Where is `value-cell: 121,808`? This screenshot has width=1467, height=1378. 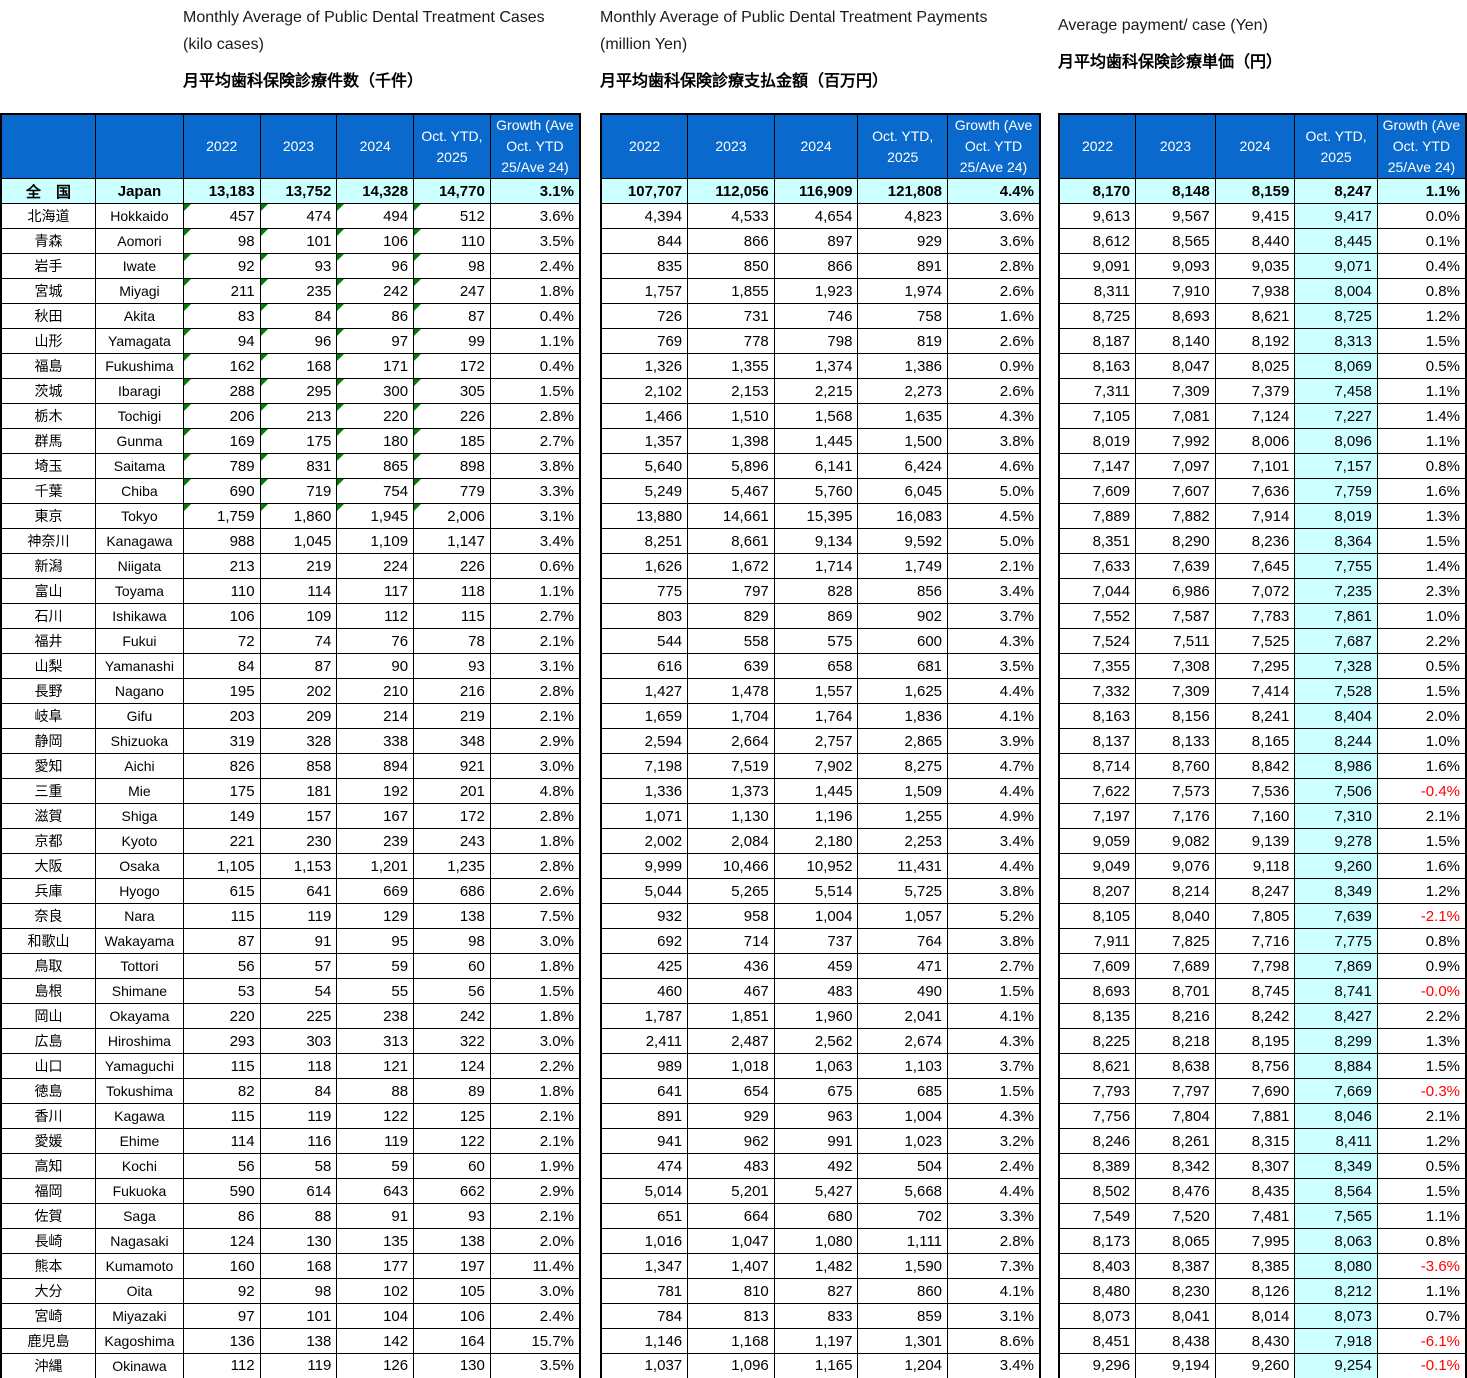
value-cell: 121,808 is located at coordinates (903, 191).